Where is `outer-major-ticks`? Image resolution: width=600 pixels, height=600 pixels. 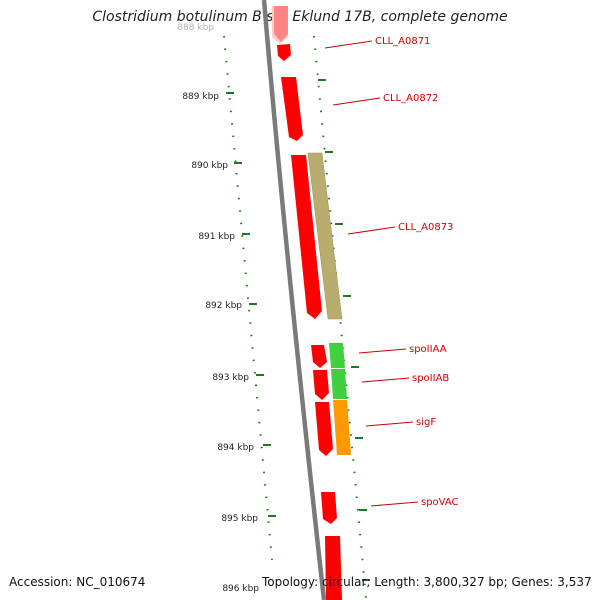
outer-major-ticks is located at coordinates (344, 330).